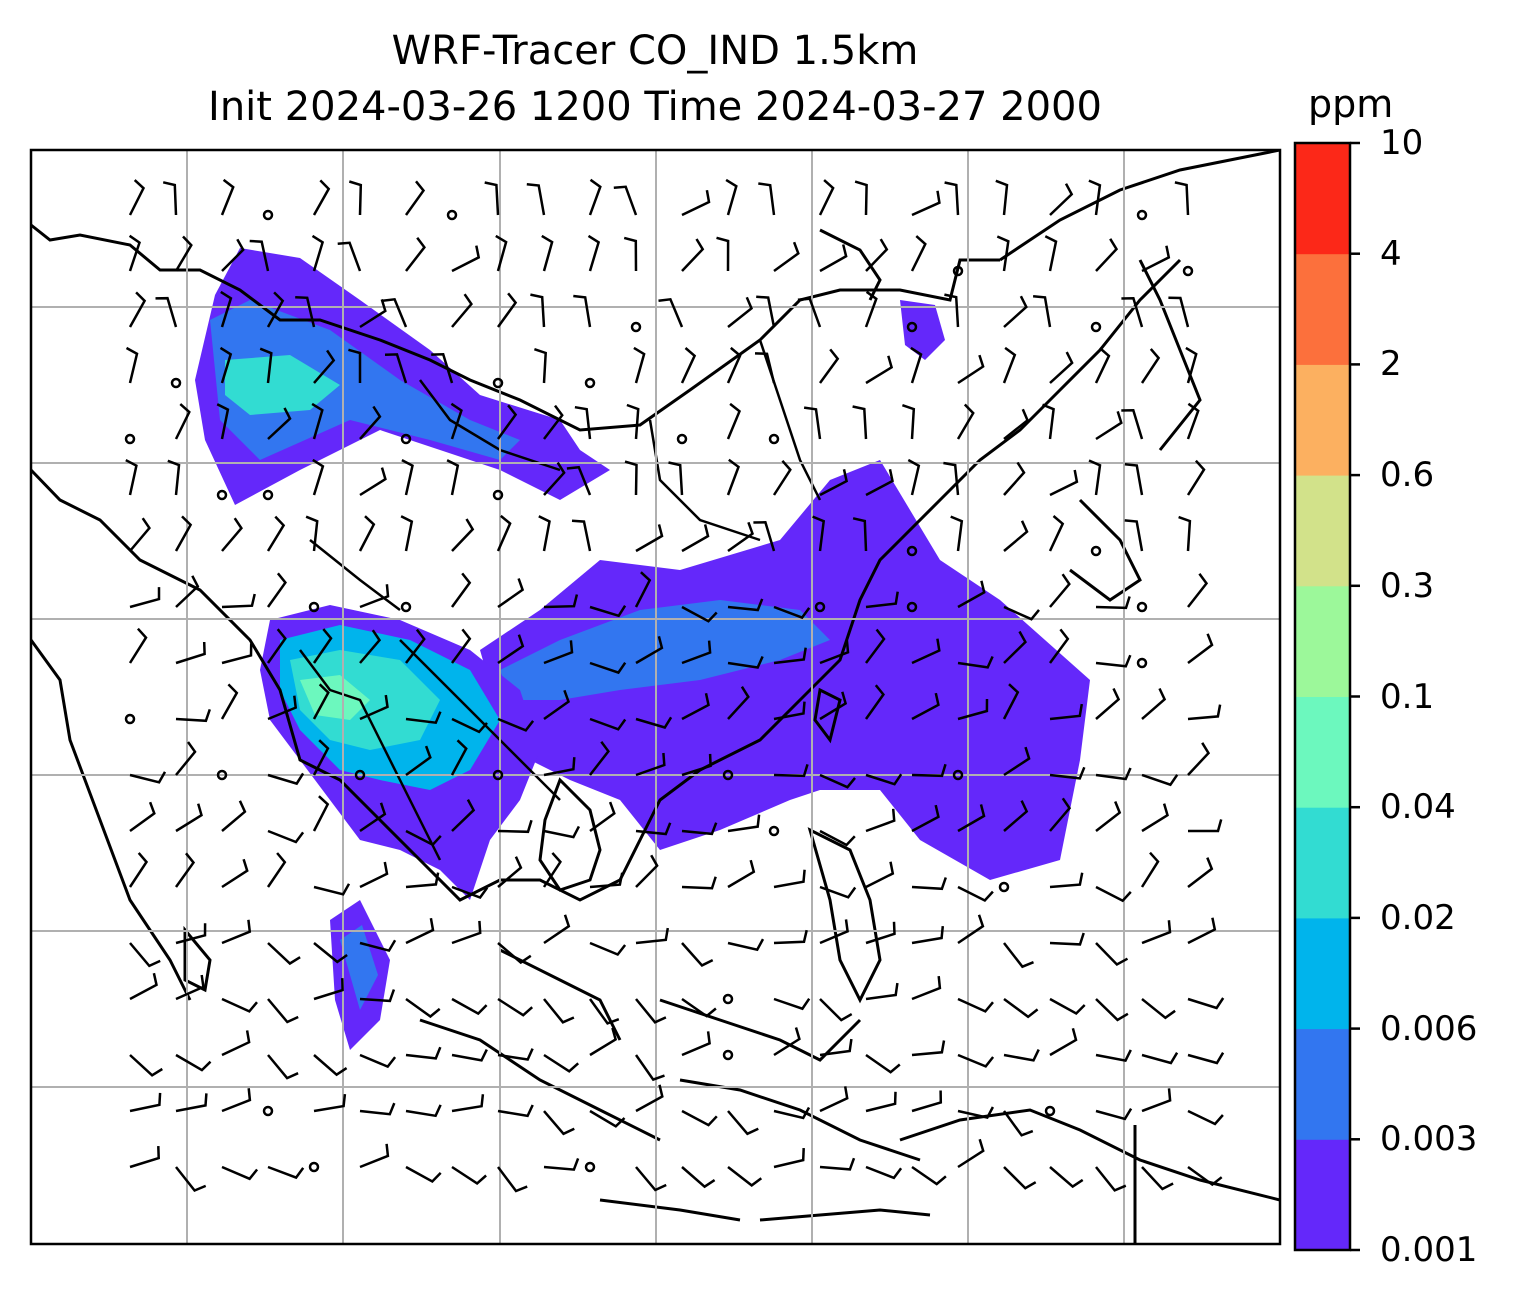 This screenshot has height=1306, width=1528. I want to click on colorbar-label-10: 10, so click(1402, 143).